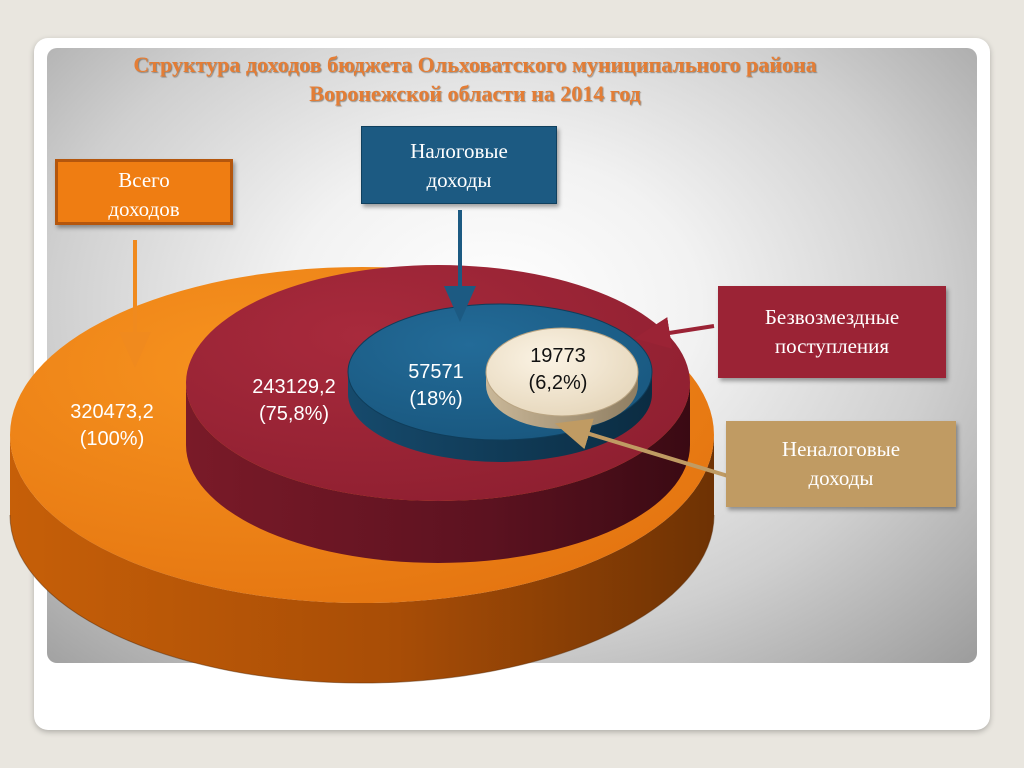 The height and width of the screenshot is (768, 1024). What do you see at coordinates (832, 332) in the screenshot?
I see `label-free-receipts: Безвозмездные поступления` at bounding box center [832, 332].